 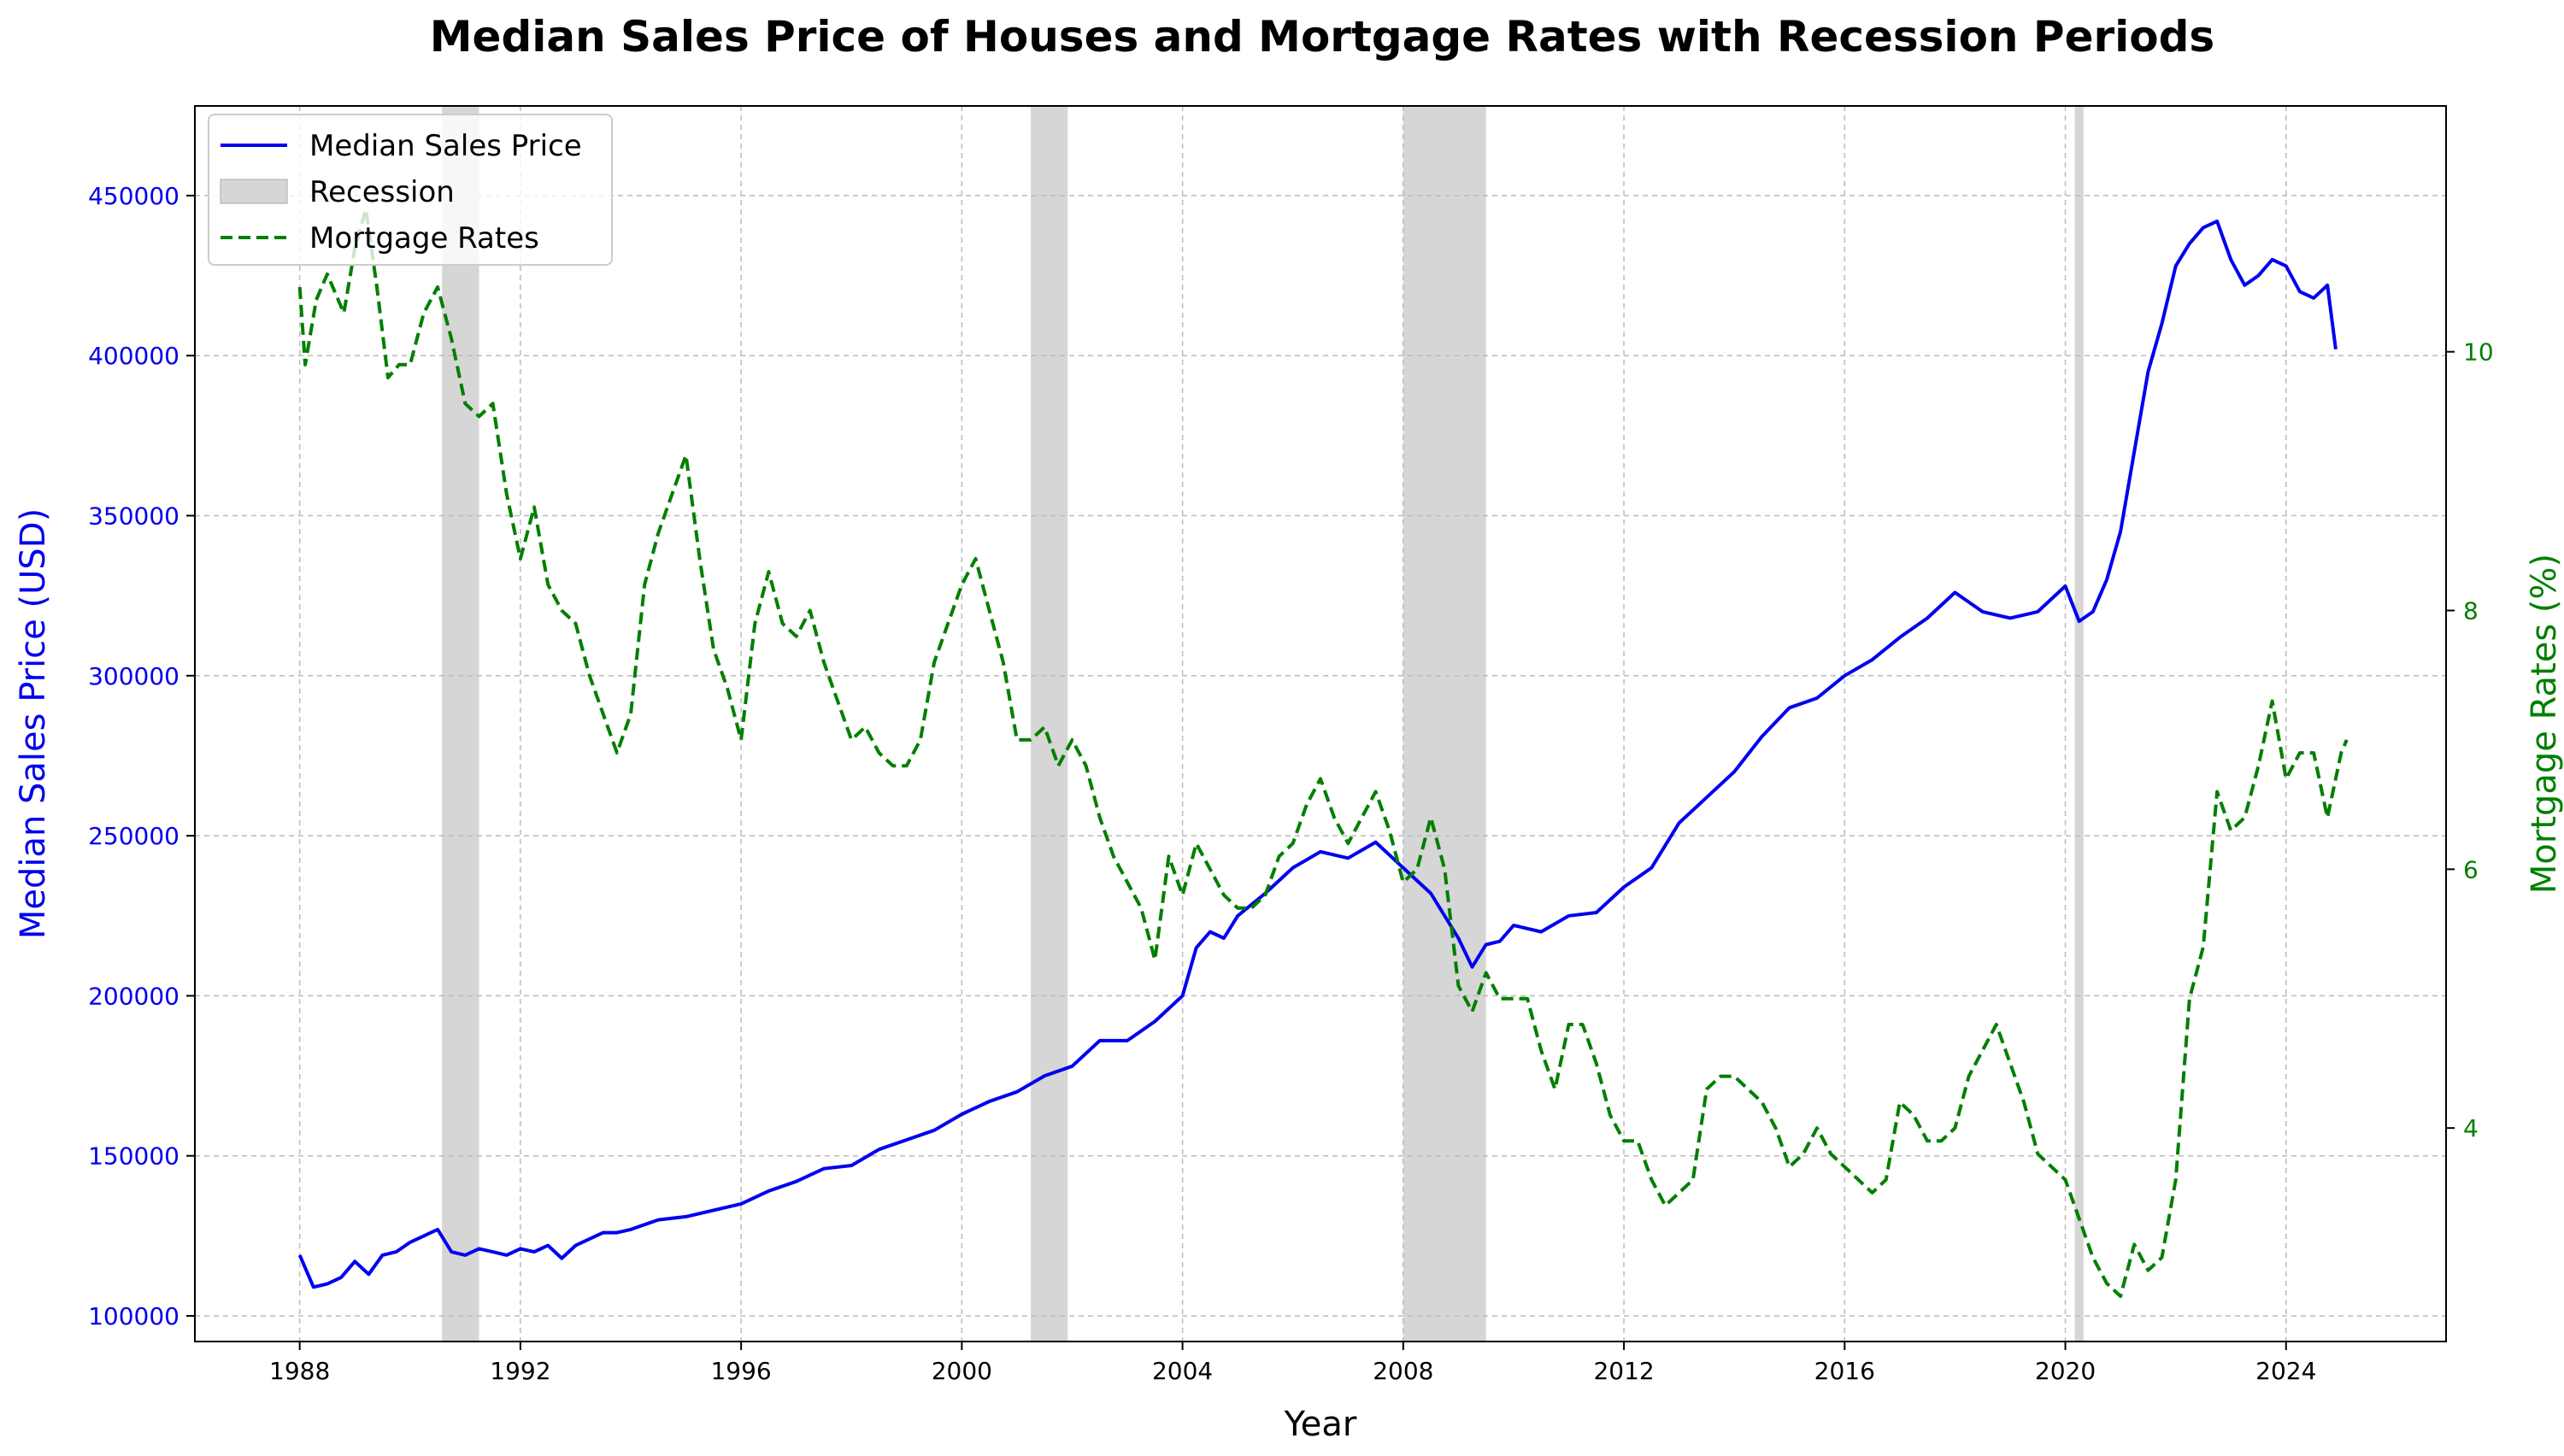 I want to click on x-tick-label: 1992, so click(x=520, y=1371).